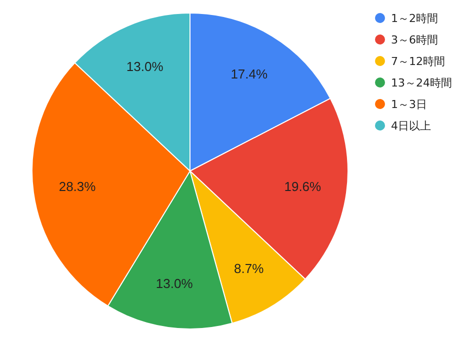 The height and width of the screenshot is (341, 474). Describe the element at coordinates (77, 186) in the screenshot. I see `data-label: 28.3%` at that location.